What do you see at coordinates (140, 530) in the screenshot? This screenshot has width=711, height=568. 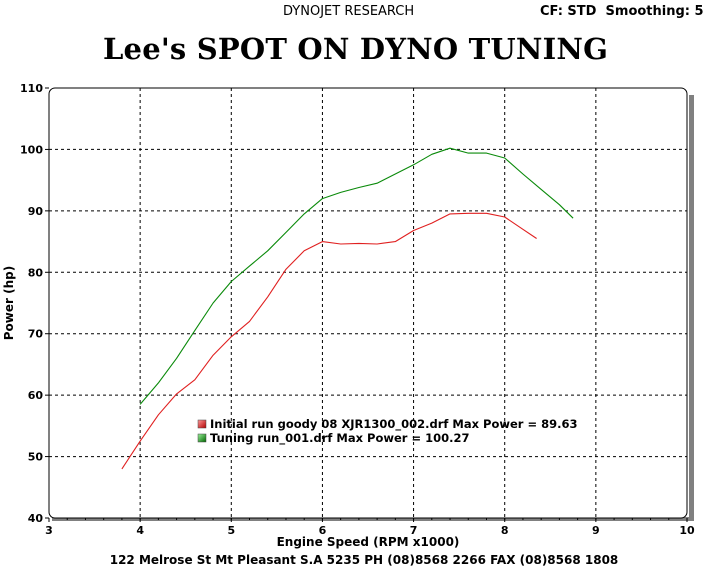 I see `x-tick-label: 4` at bounding box center [140, 530].